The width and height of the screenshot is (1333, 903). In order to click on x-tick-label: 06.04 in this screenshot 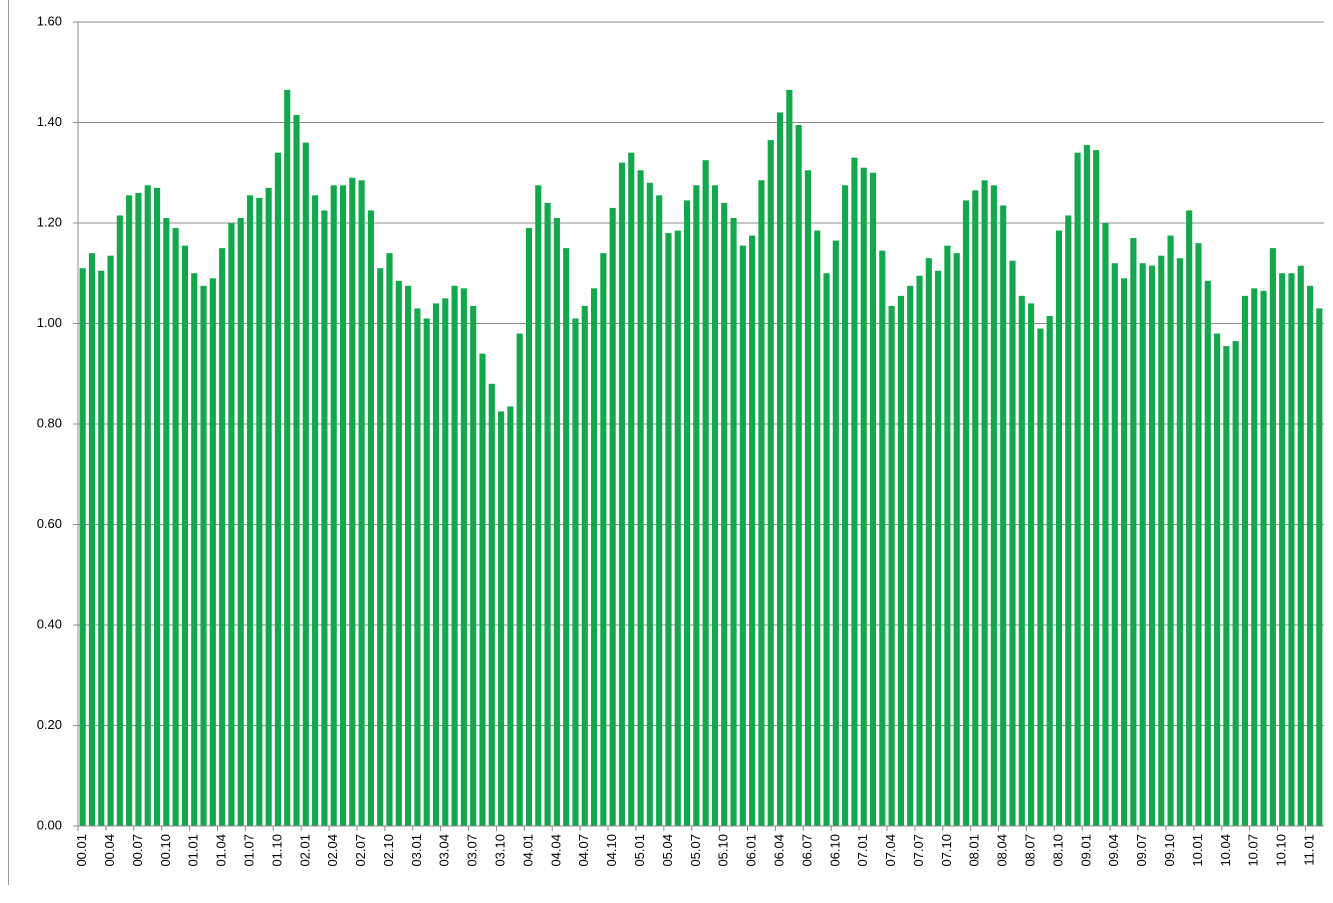, I will do `click(778, 850)`.